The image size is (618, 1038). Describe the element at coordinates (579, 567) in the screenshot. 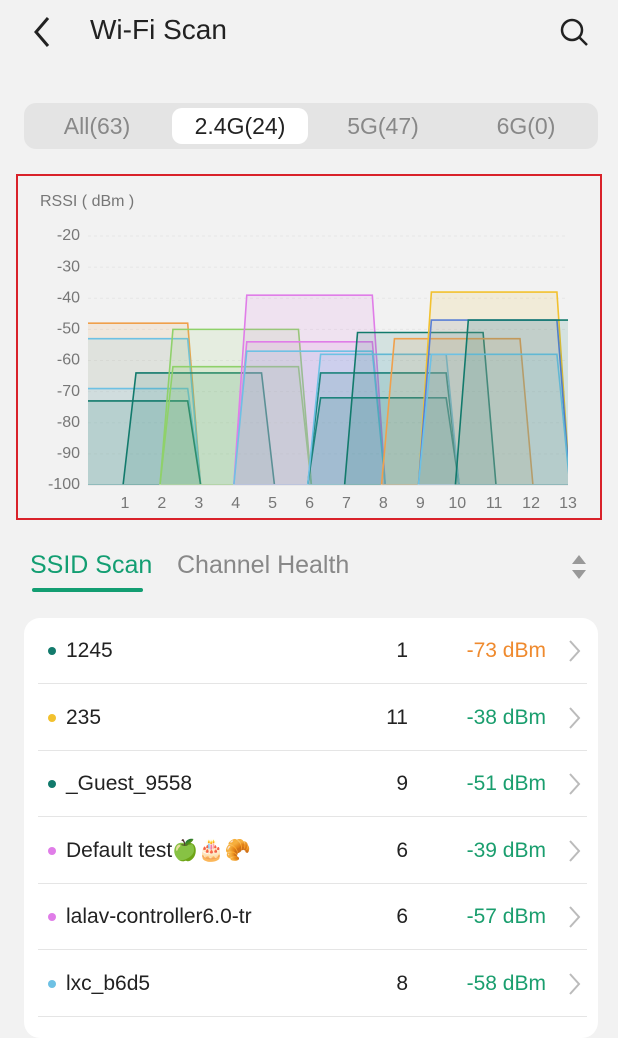

I see `sort-button` at that location.